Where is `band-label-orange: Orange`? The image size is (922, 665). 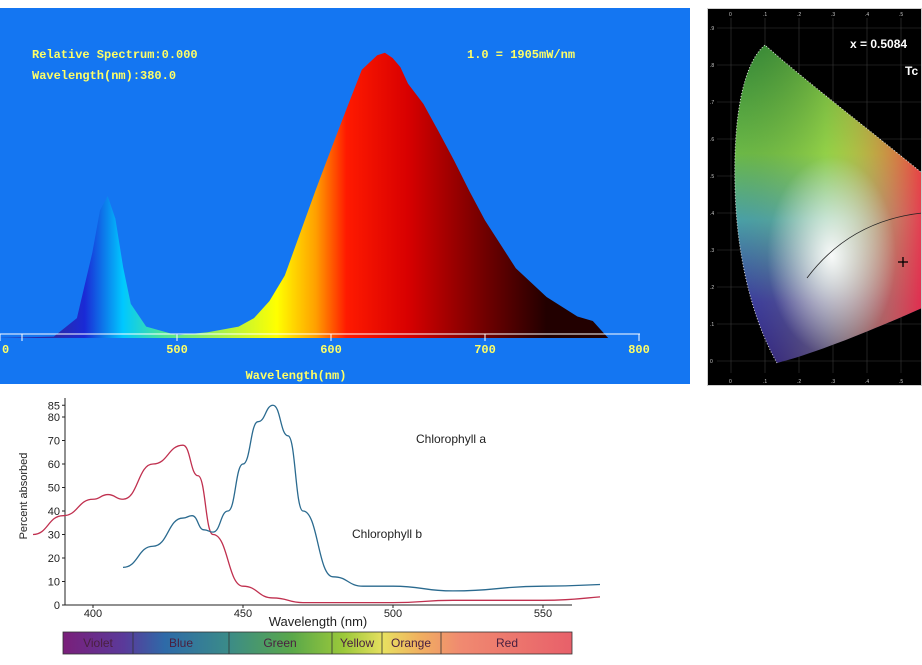 band-label-orange: Orange is located at coordinates (411, 643).